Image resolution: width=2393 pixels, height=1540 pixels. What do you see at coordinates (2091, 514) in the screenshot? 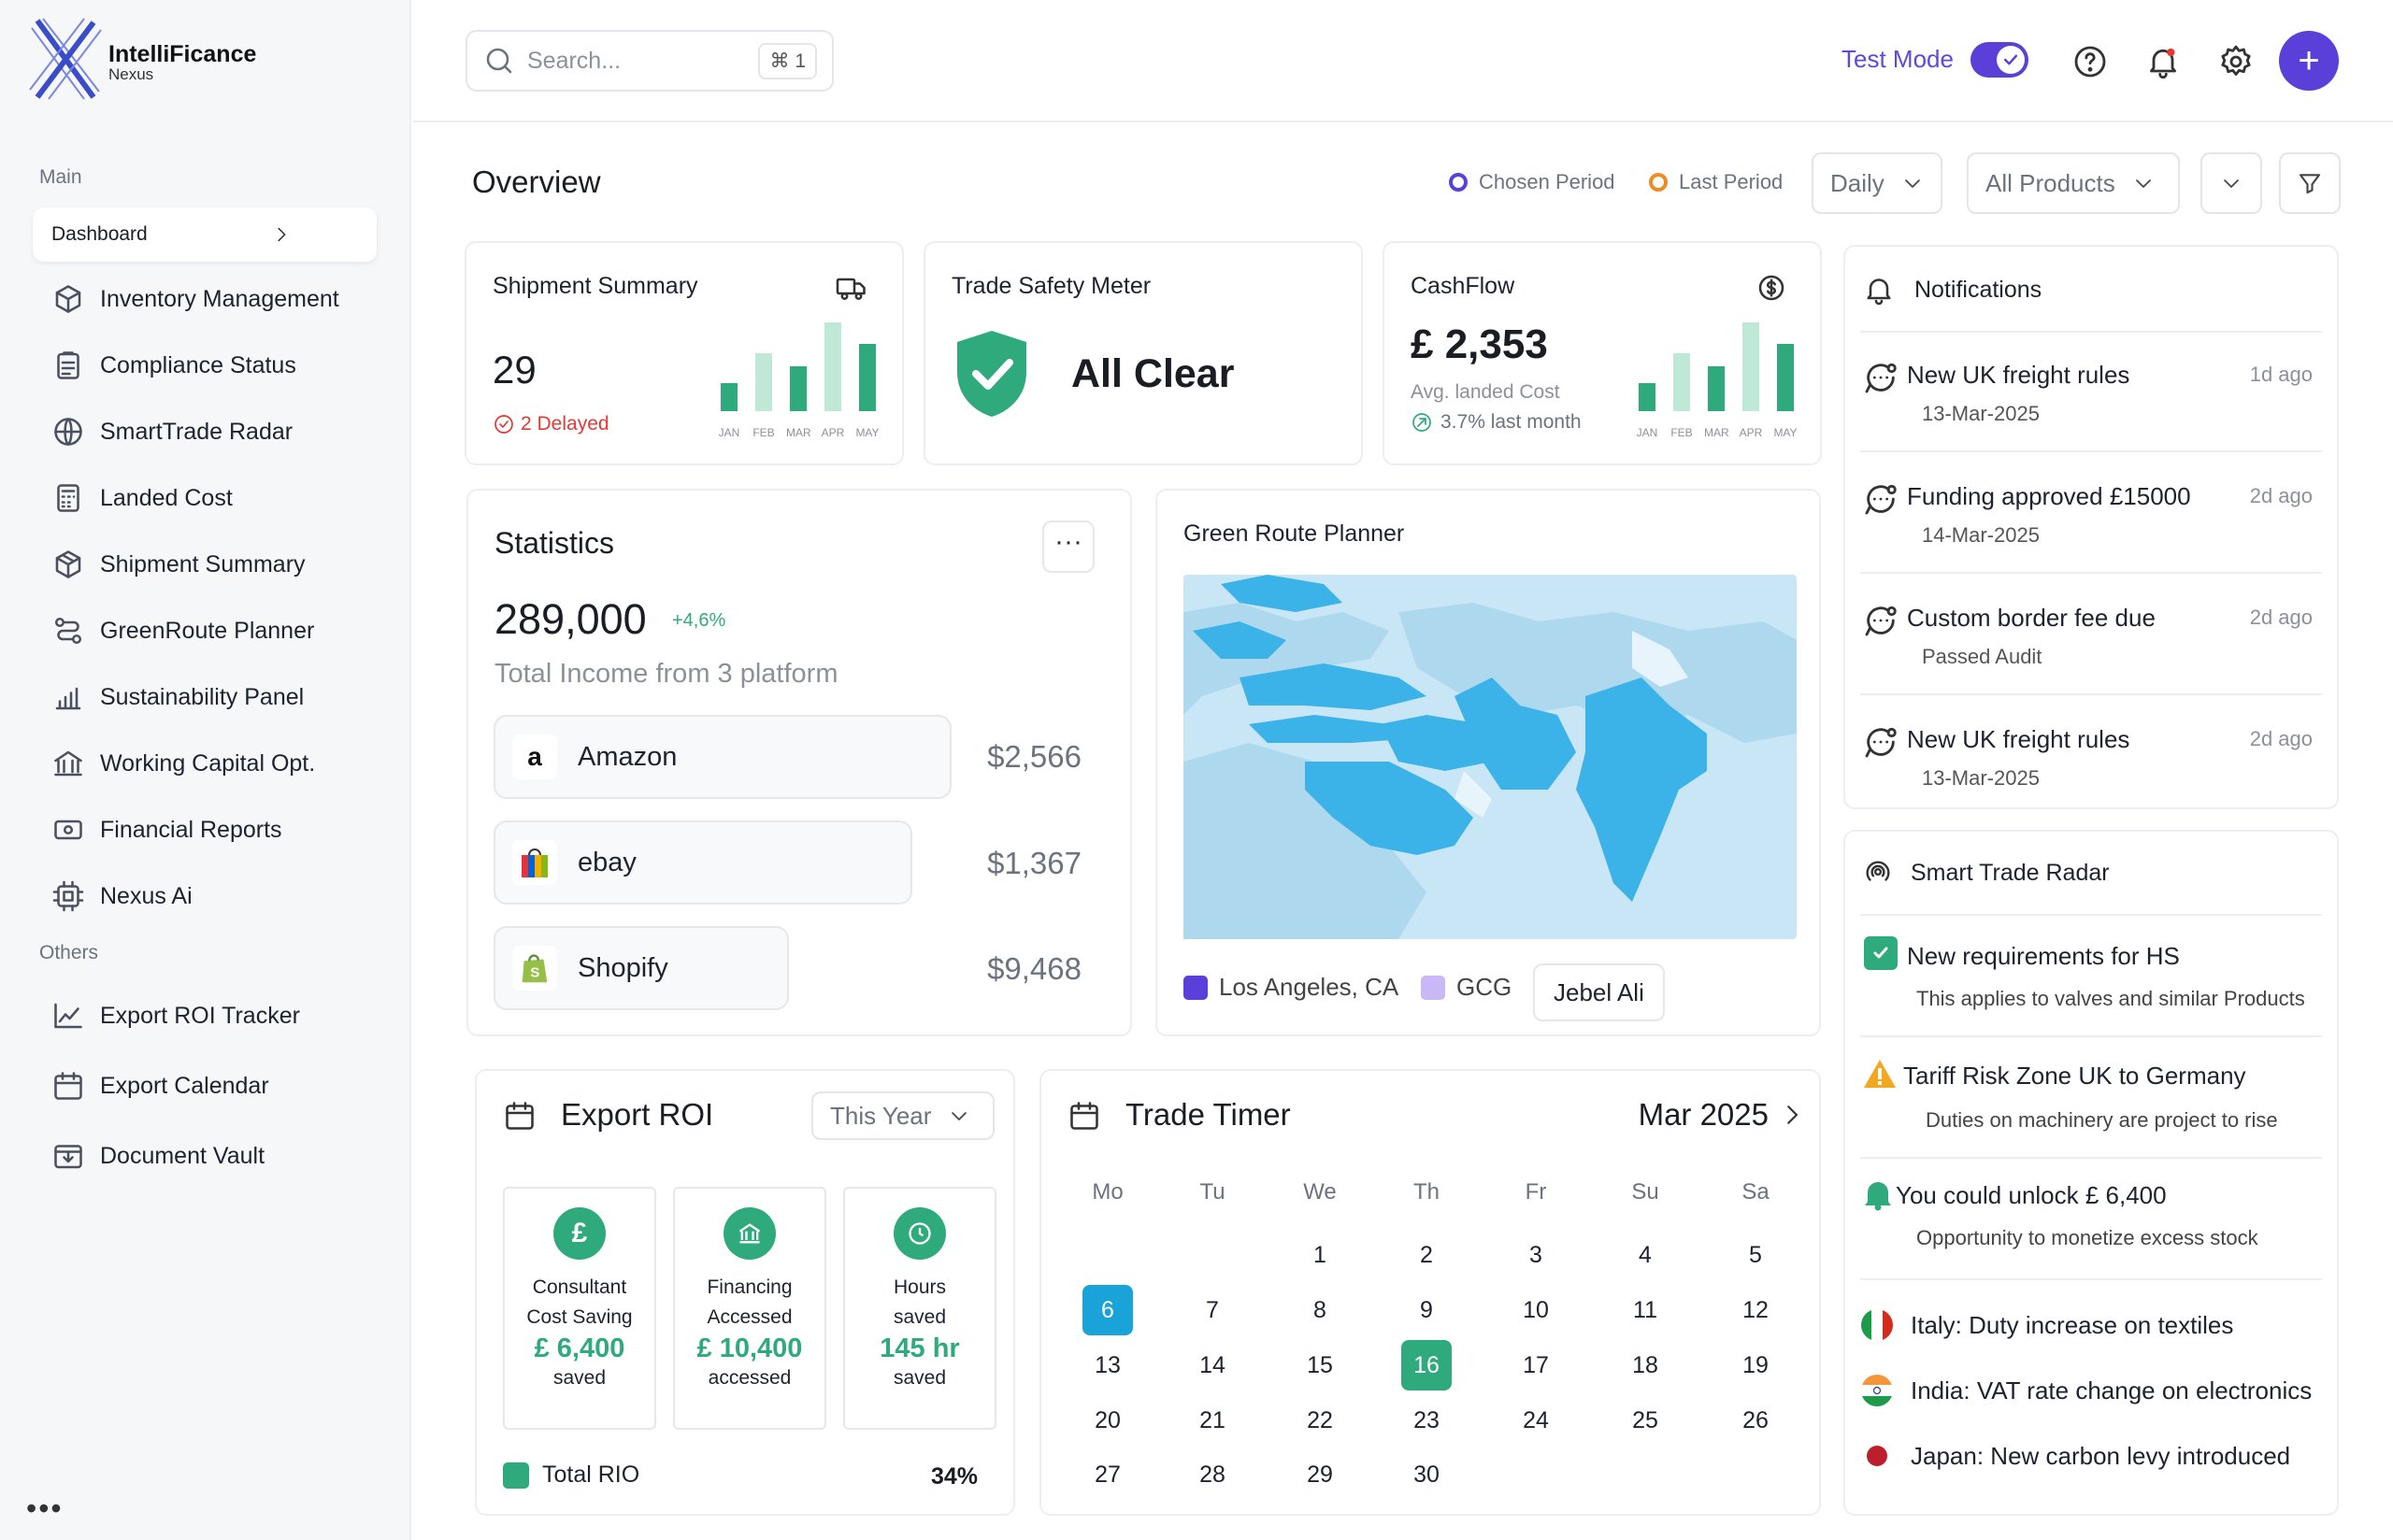
I see `notification-item: Funding approved £15000 14-Mar-2025 2d ago` at bounding box center [2091, 514].